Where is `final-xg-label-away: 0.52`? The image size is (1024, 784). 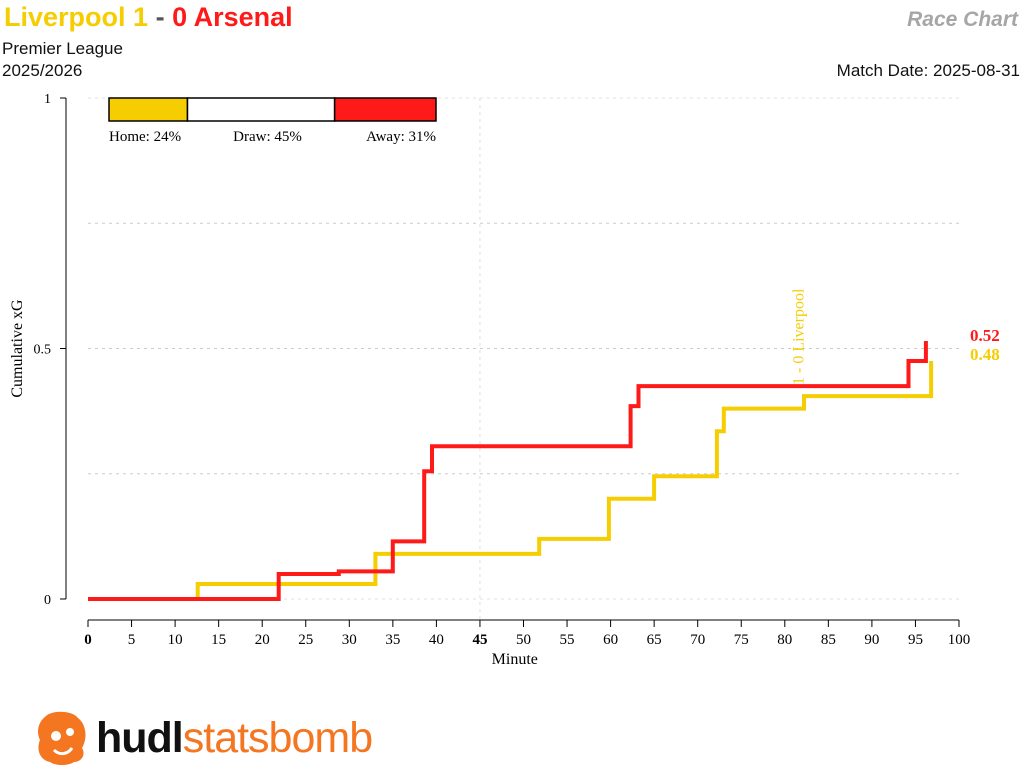
final-xg-label-away: 0.52 is located at coordinates (985, 335).